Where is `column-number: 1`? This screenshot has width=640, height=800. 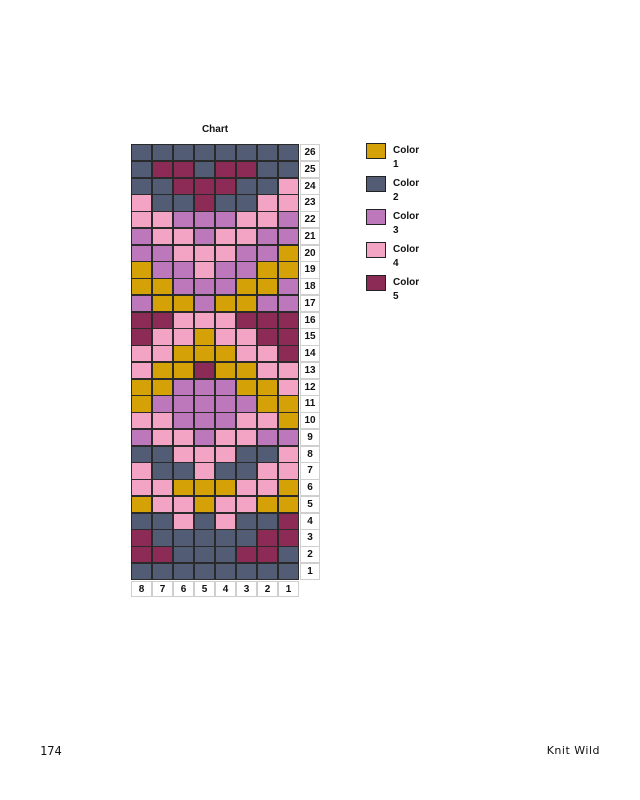
column-number: 1 is located at coordinates (288, 588).